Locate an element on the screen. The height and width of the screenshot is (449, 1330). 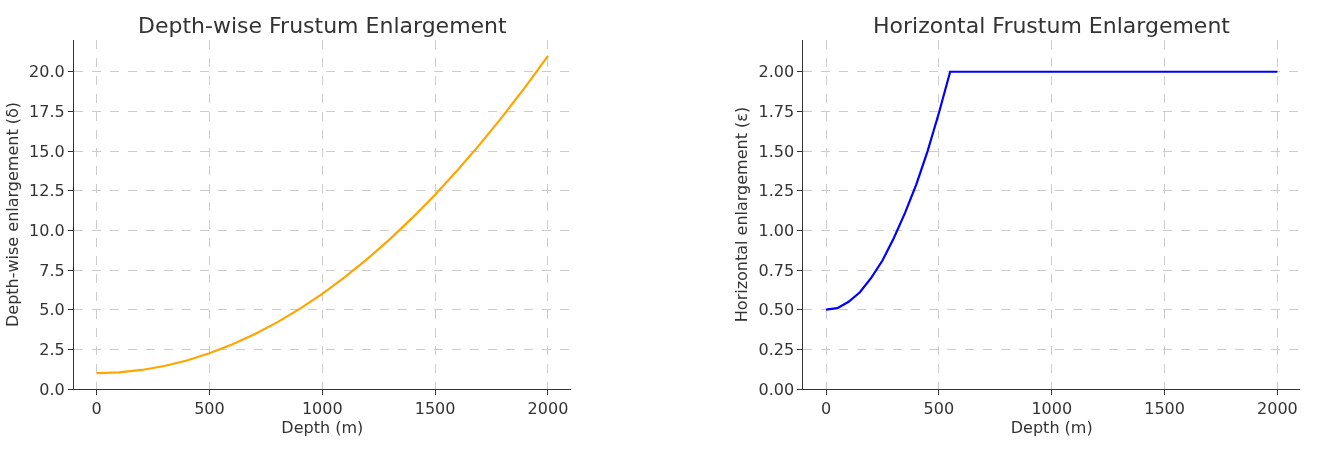
y-tick-label: 12.5 is located at coordinates (47, 191).